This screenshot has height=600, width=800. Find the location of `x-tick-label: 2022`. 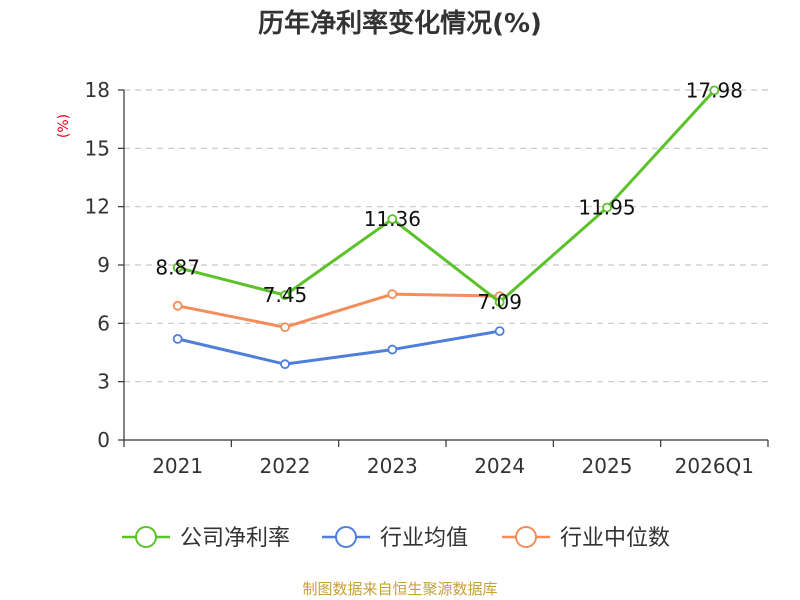

x-tick-label: 2022 is located at coordinates (285, 466).